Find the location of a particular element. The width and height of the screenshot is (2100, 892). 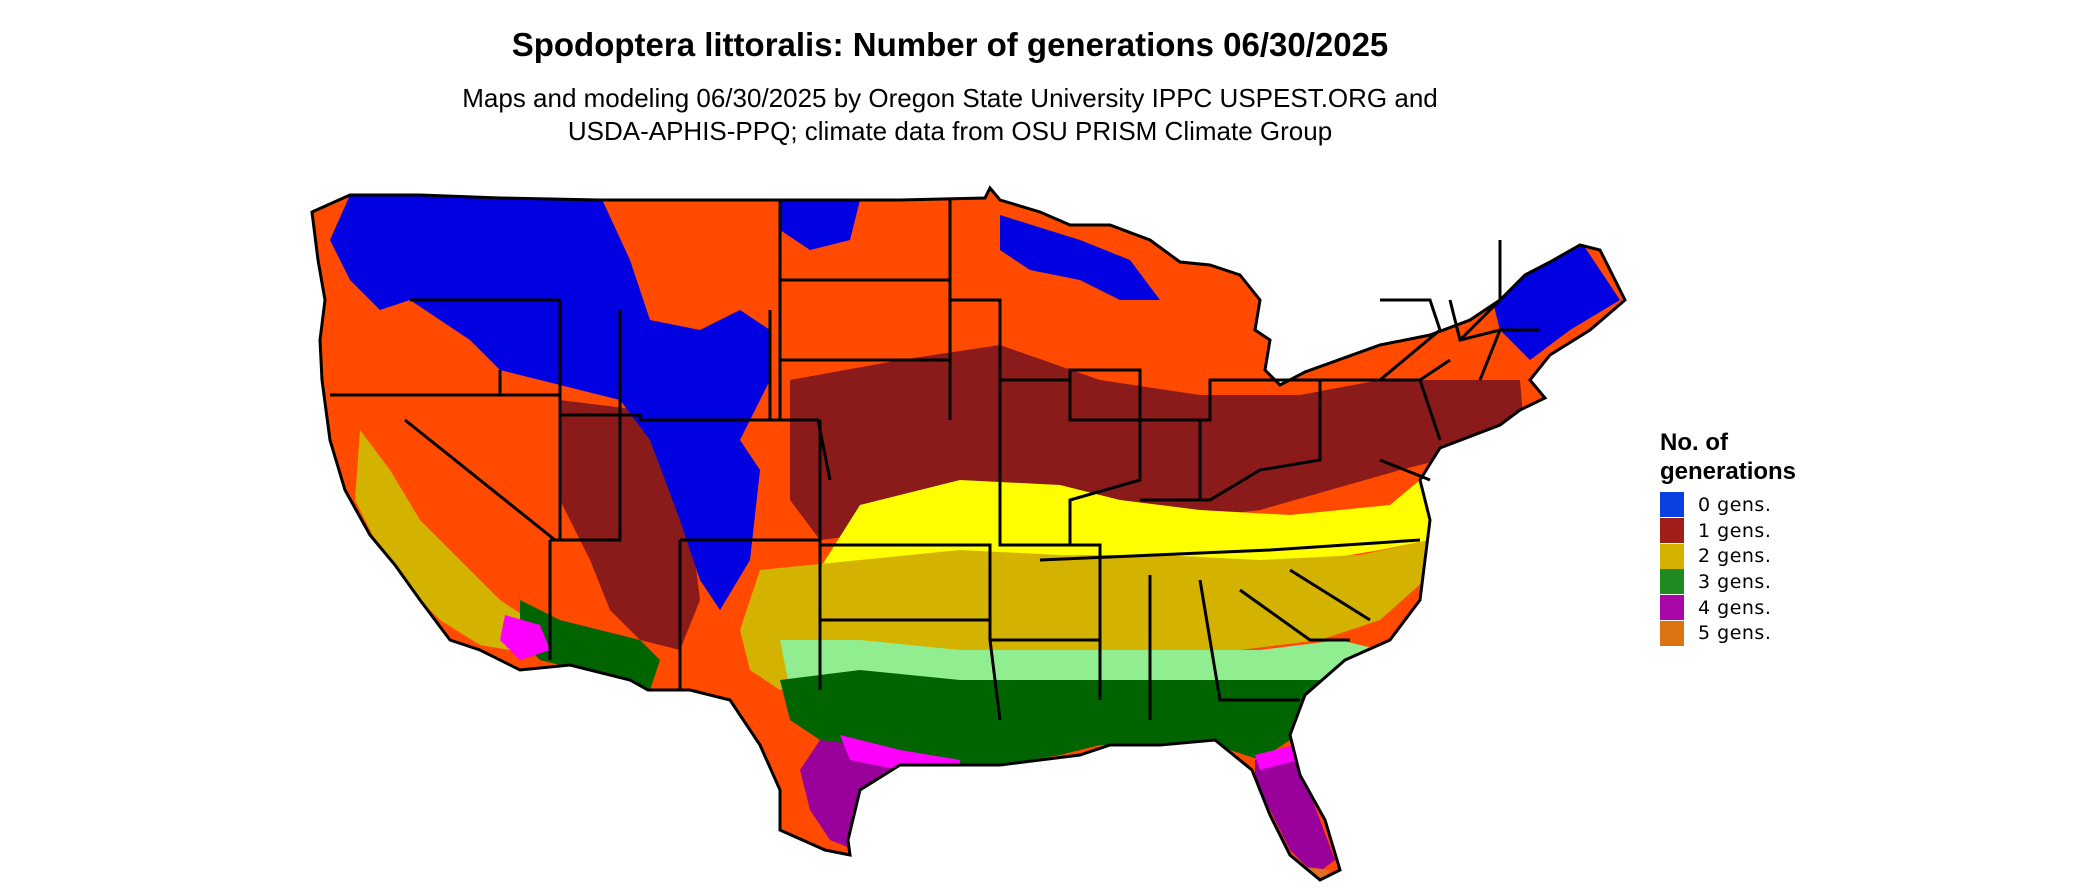

zone-2gen-dark is located at coordinates (1085, 615).